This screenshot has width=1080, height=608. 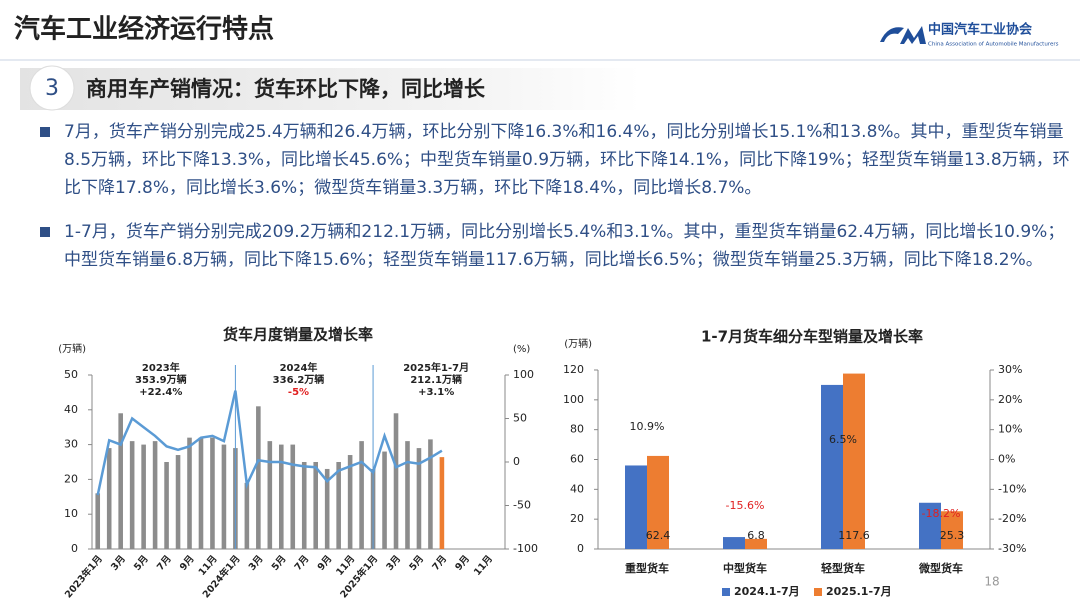 I want to click on legend-swatch, so click(x=818, y=592).